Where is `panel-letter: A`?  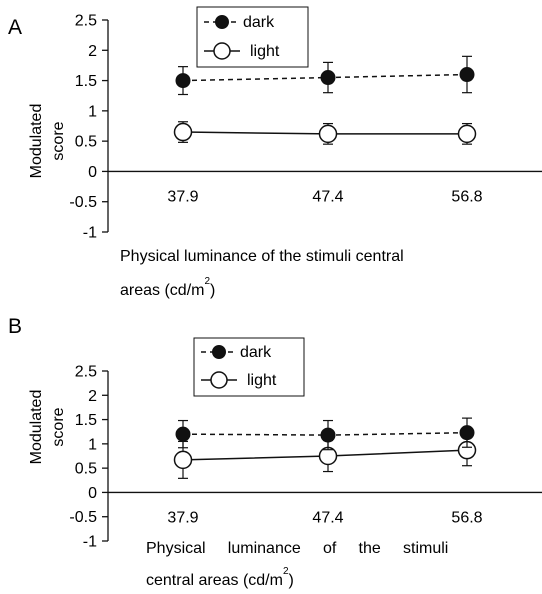
panel-letter: A is located at coordinates (15, 27).